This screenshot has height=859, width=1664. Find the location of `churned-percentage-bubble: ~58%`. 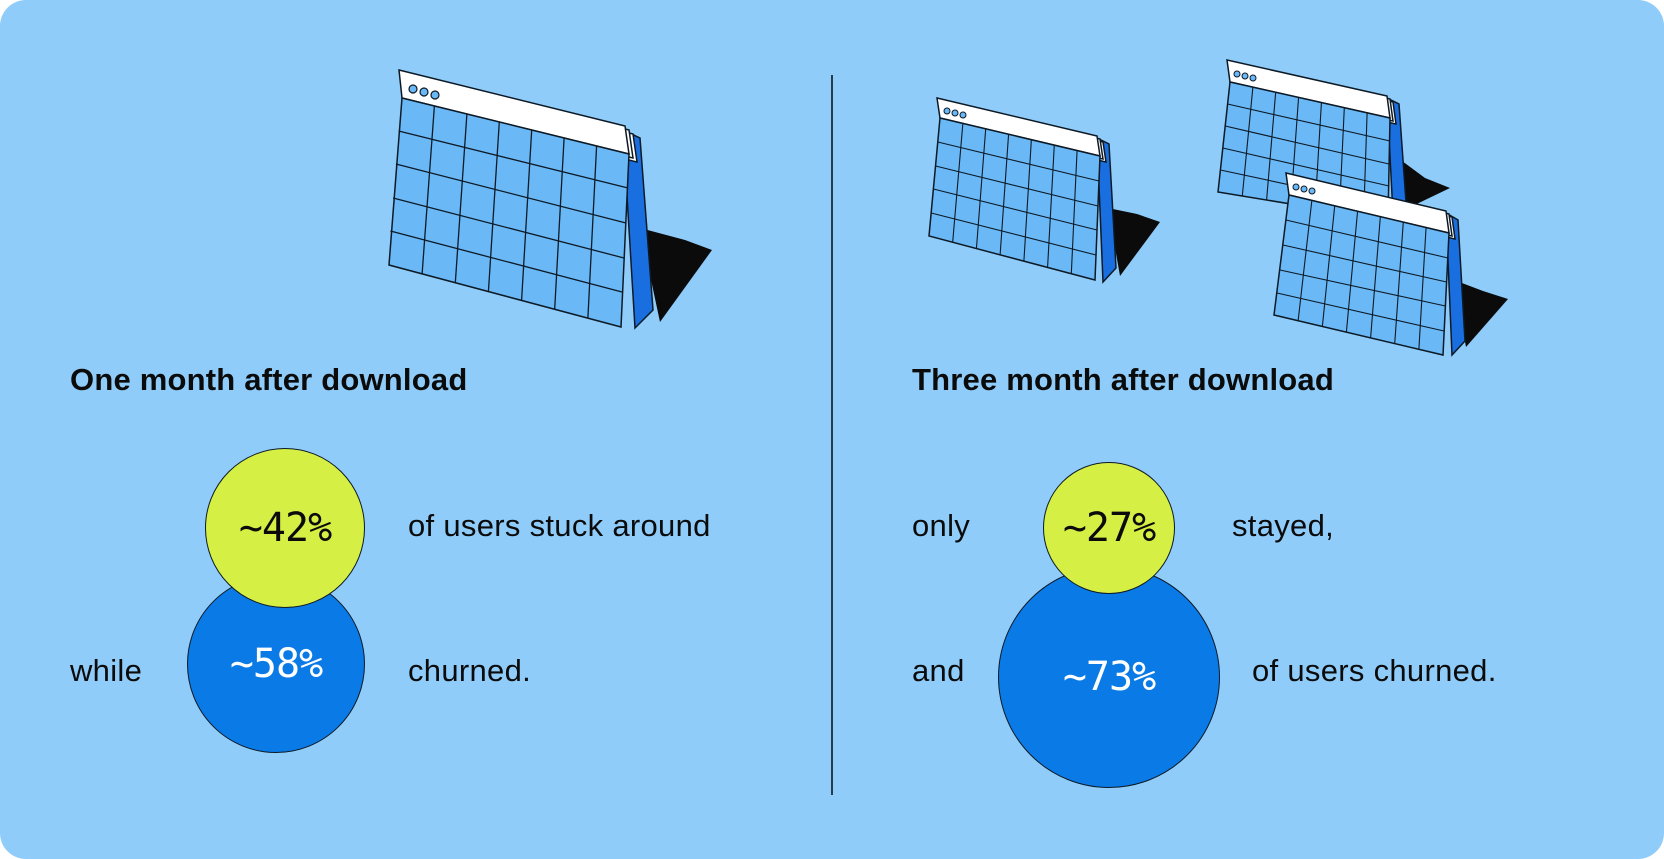

churned-percentage-bubble: ~58% is located at coordinates (276, 664).